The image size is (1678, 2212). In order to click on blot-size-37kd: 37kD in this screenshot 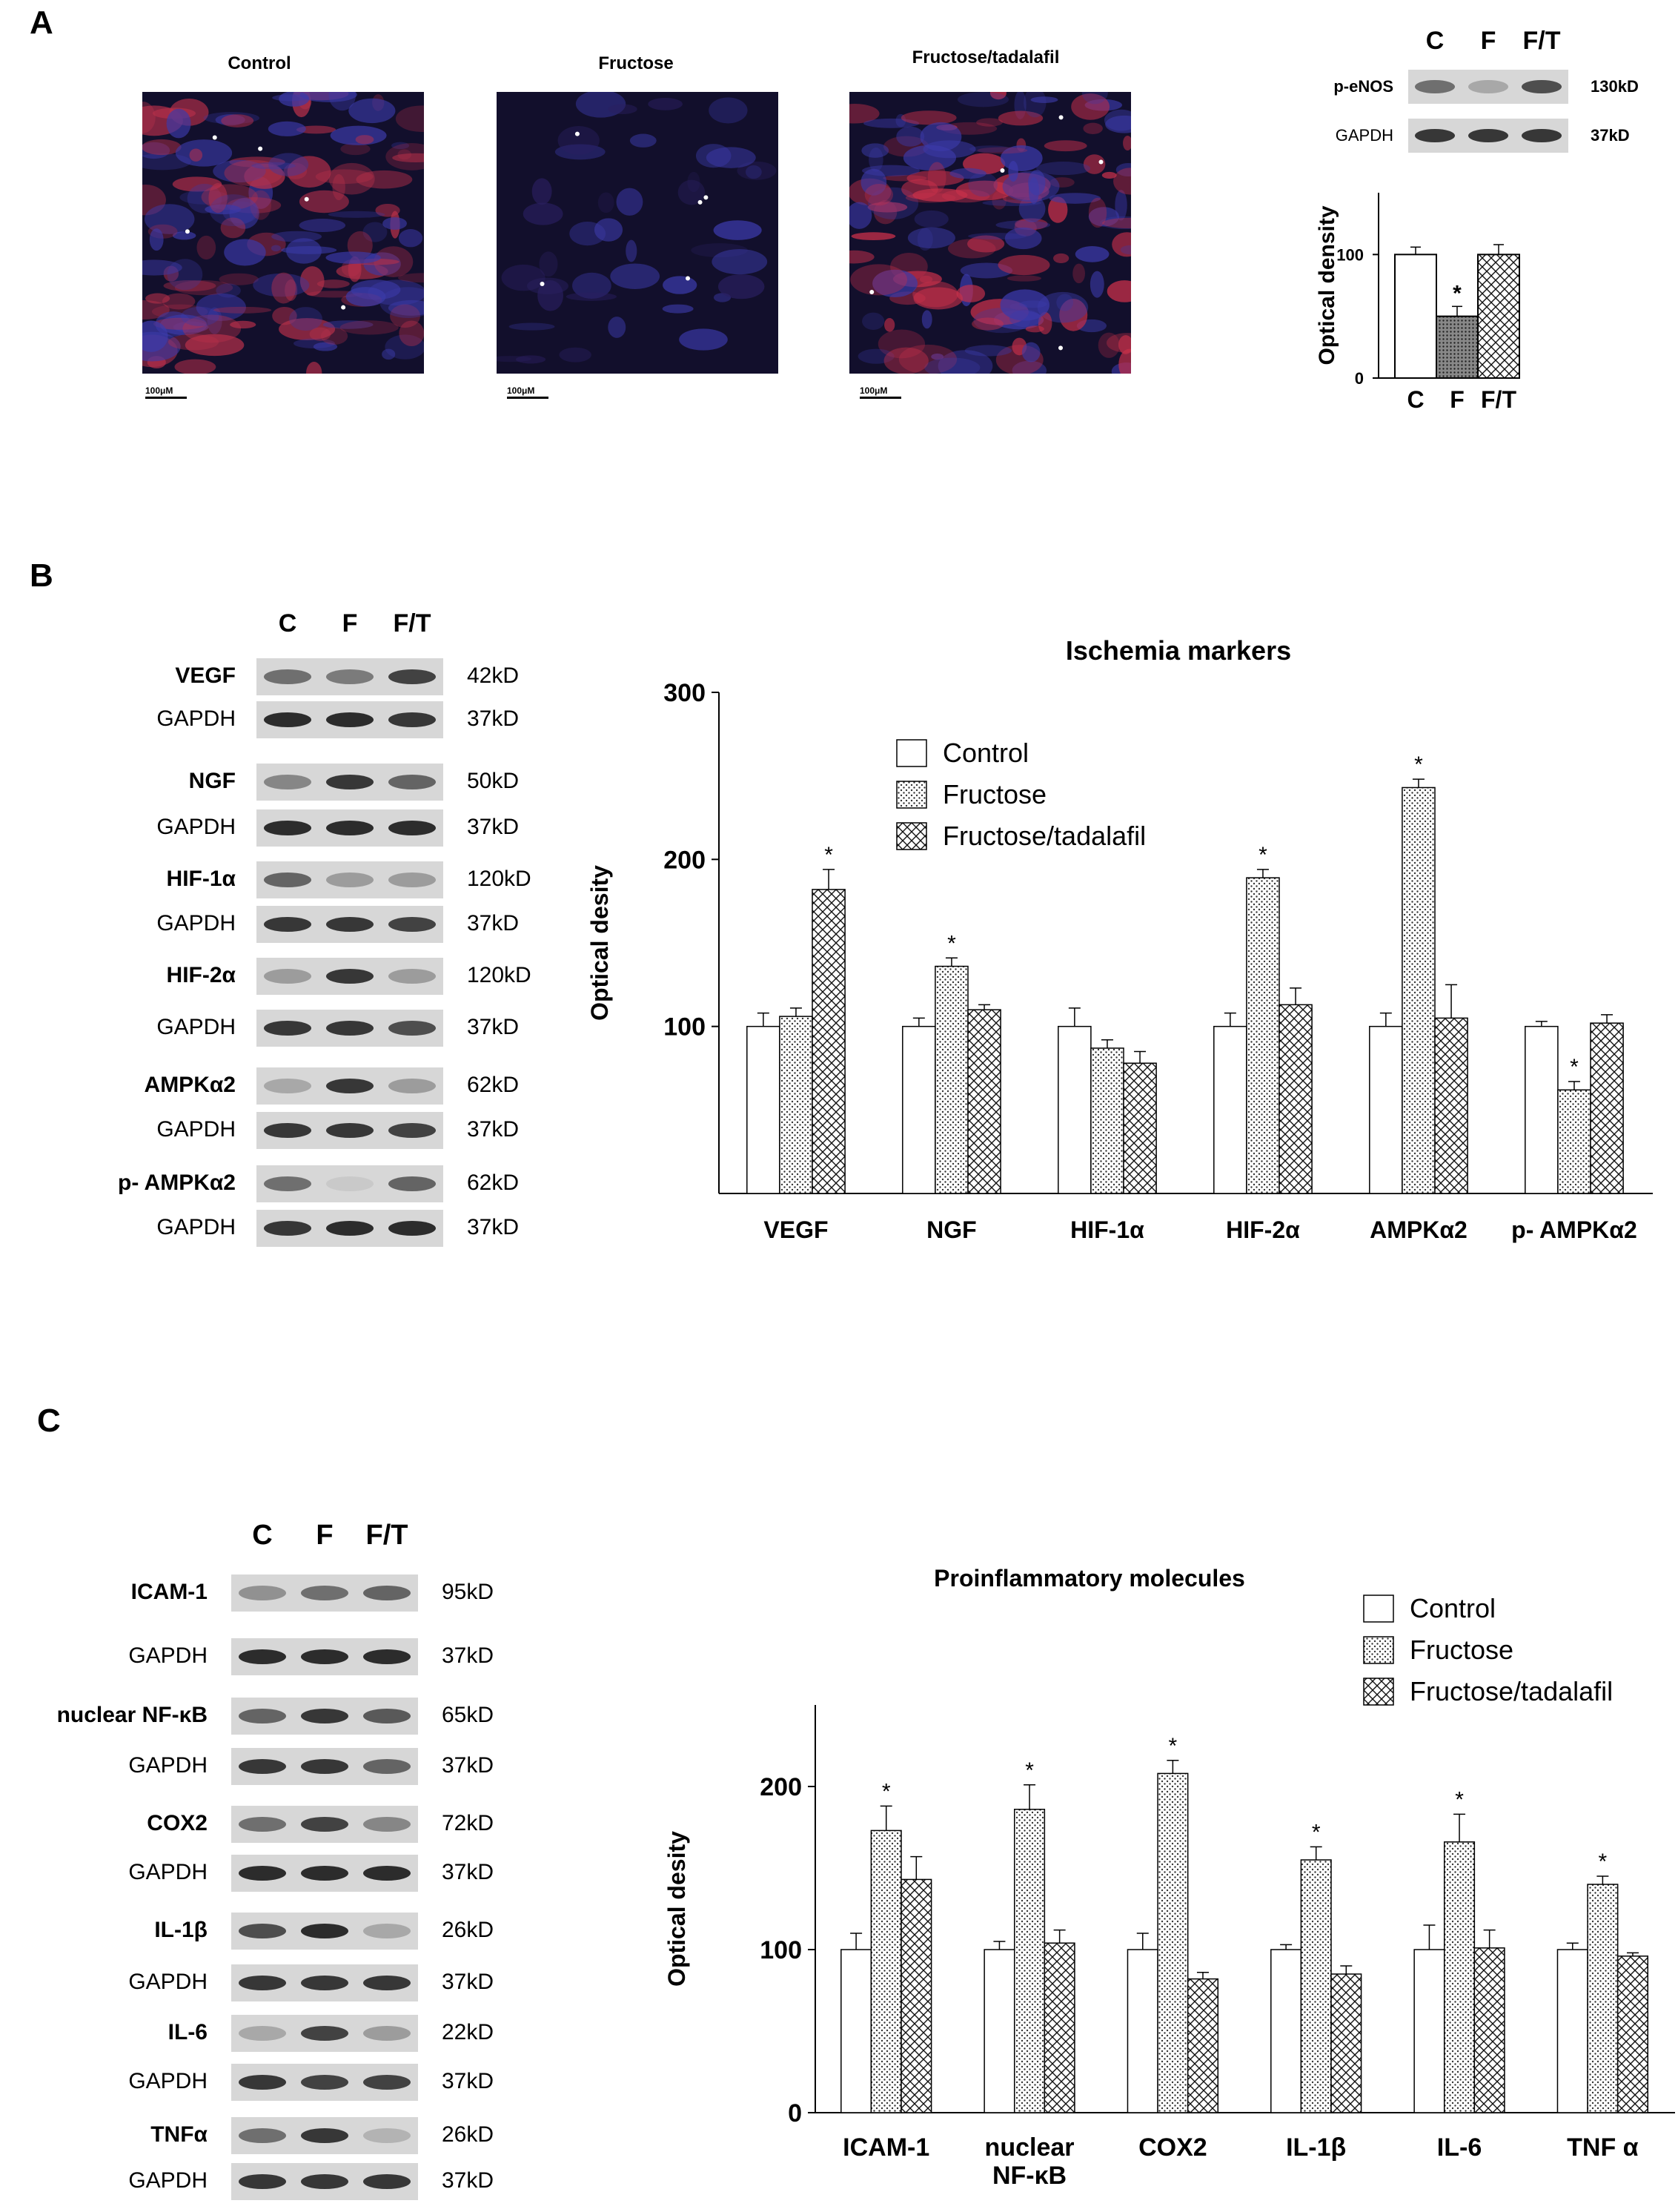, I will do `click(468, 1766)`.